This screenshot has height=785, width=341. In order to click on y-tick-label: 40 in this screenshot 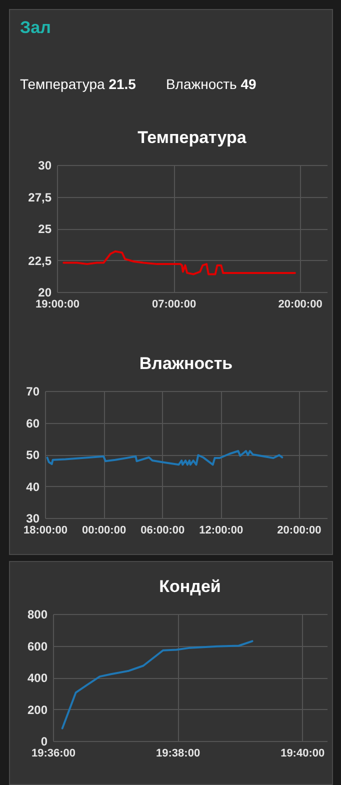, I will do `click(33, 487)`.